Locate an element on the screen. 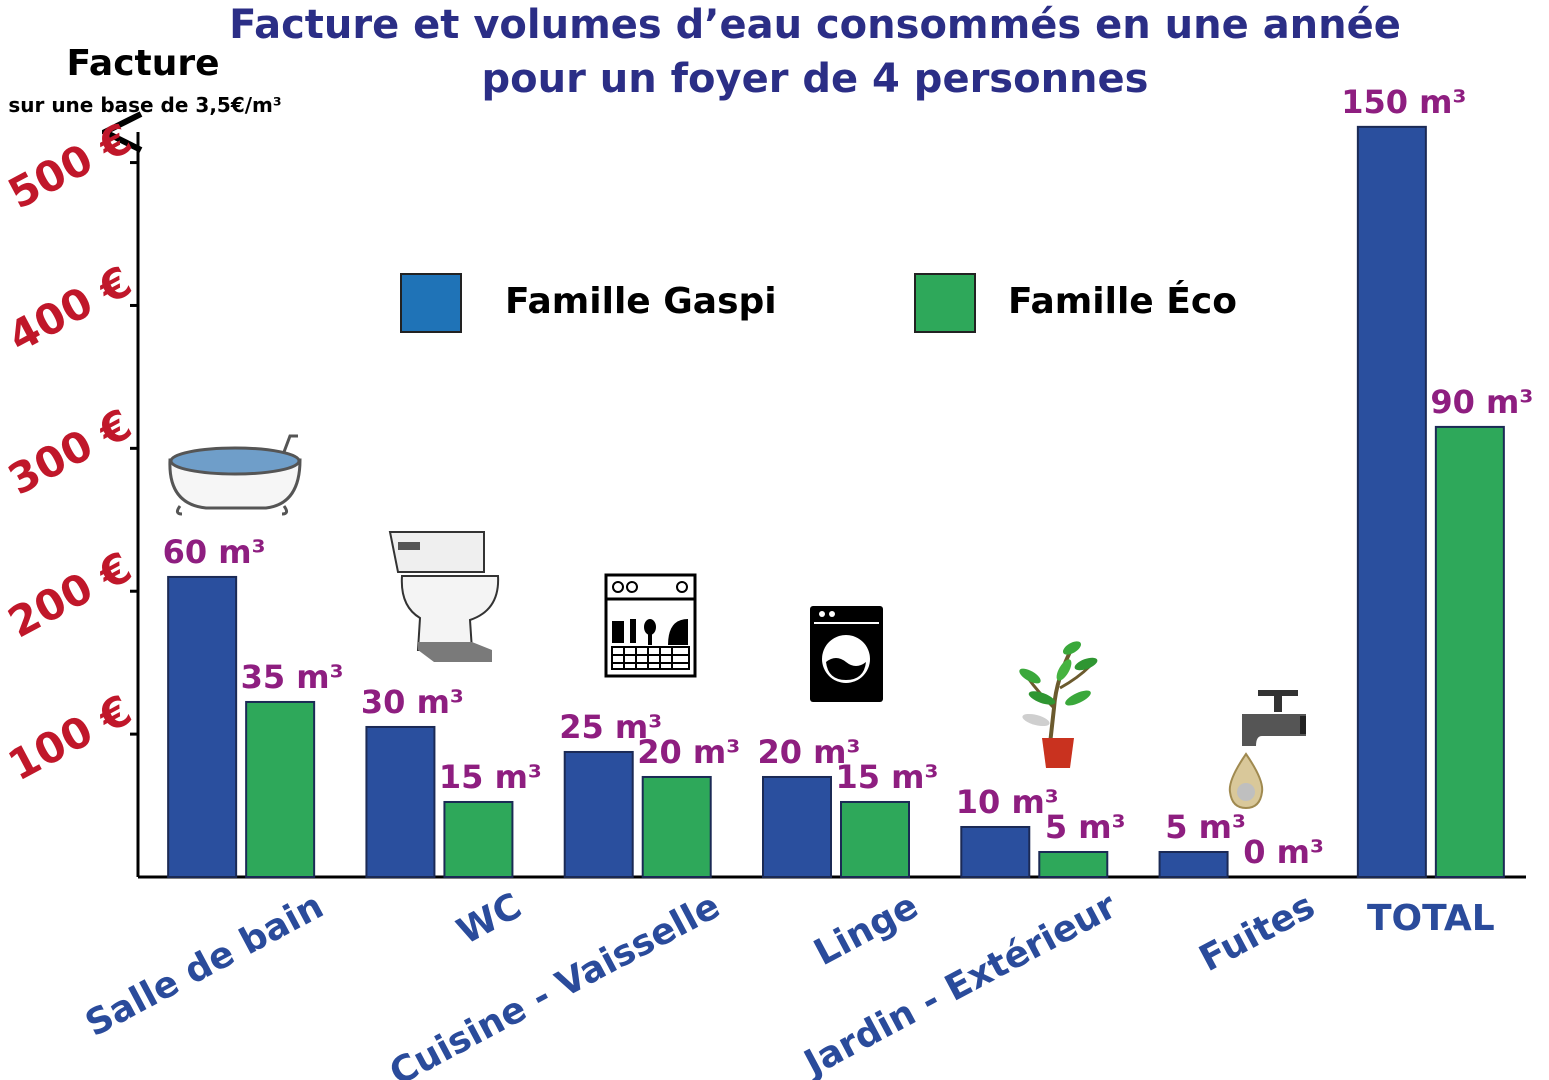  y-ticks: 100 € 200 € 300 € 400 € 500 € is located at coordinates (69, 452).